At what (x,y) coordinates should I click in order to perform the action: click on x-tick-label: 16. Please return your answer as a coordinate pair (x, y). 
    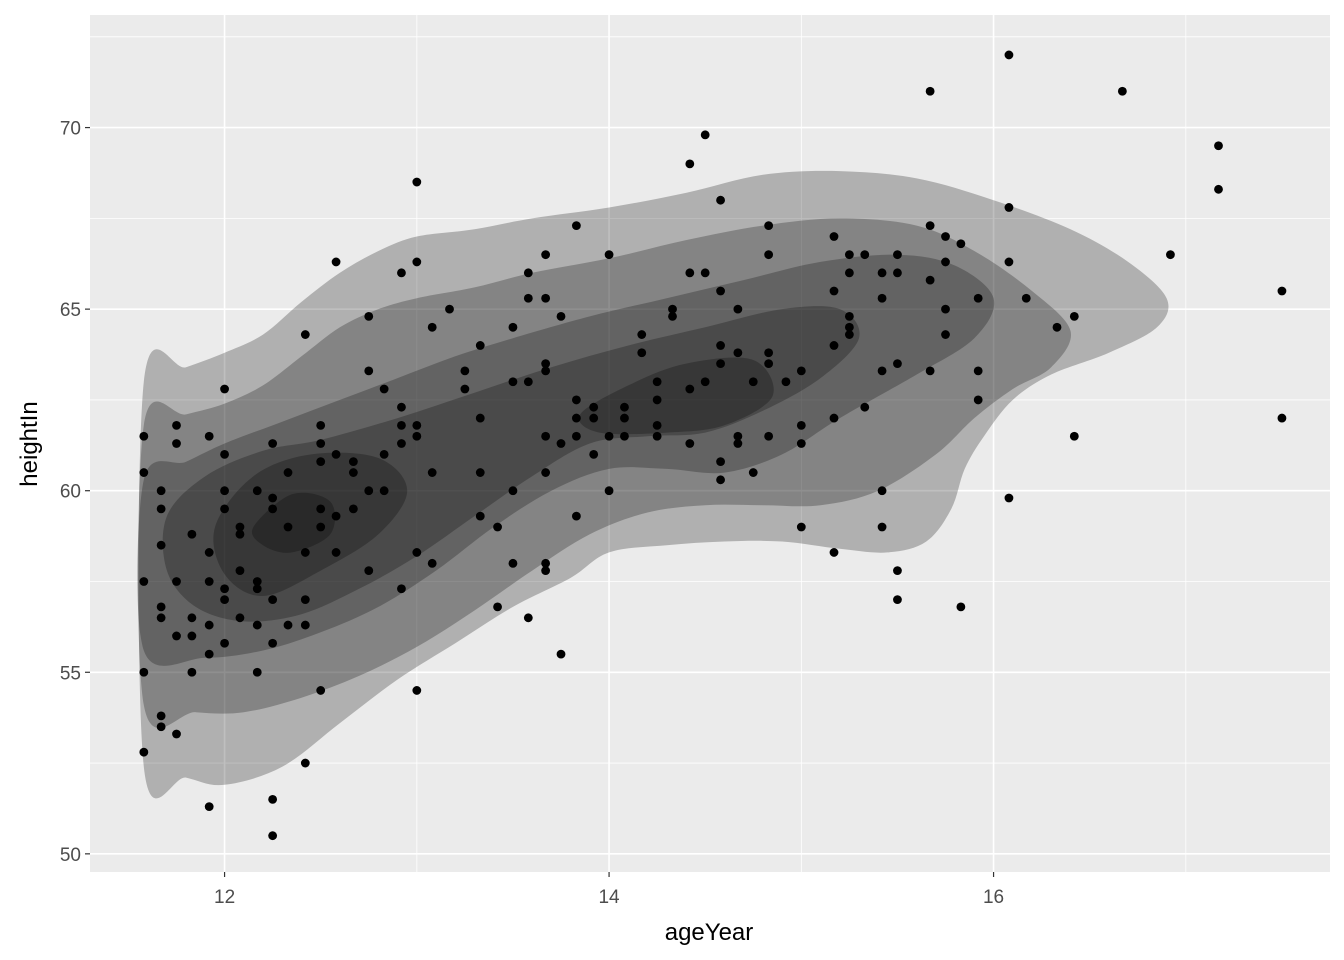
    Looking at the image, I should click on (993, 897).